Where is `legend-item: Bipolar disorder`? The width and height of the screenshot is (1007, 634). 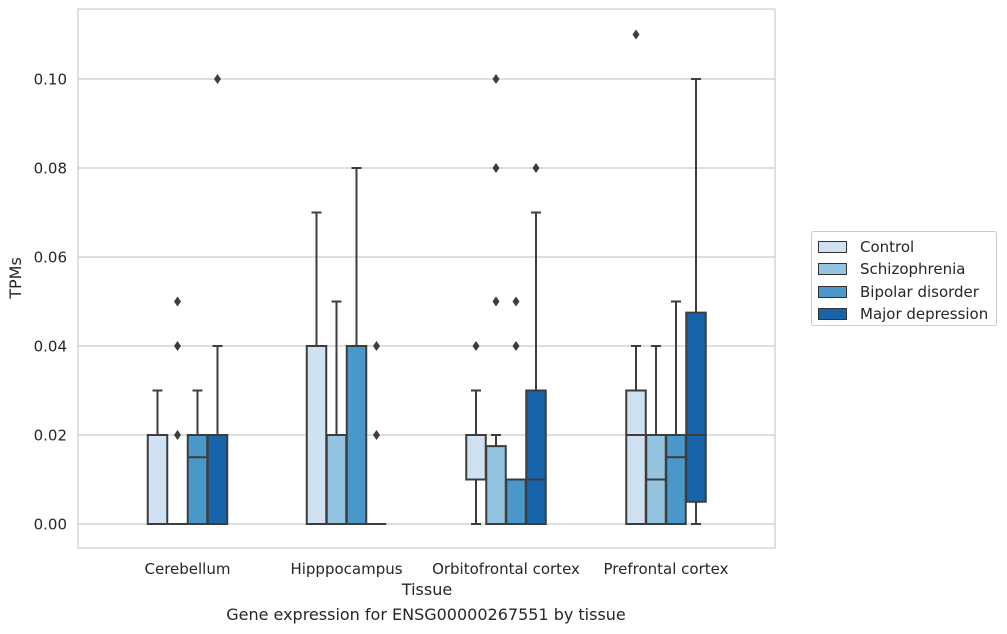 legend-item: Bipolar disorder is located at coordinates (904, 292).